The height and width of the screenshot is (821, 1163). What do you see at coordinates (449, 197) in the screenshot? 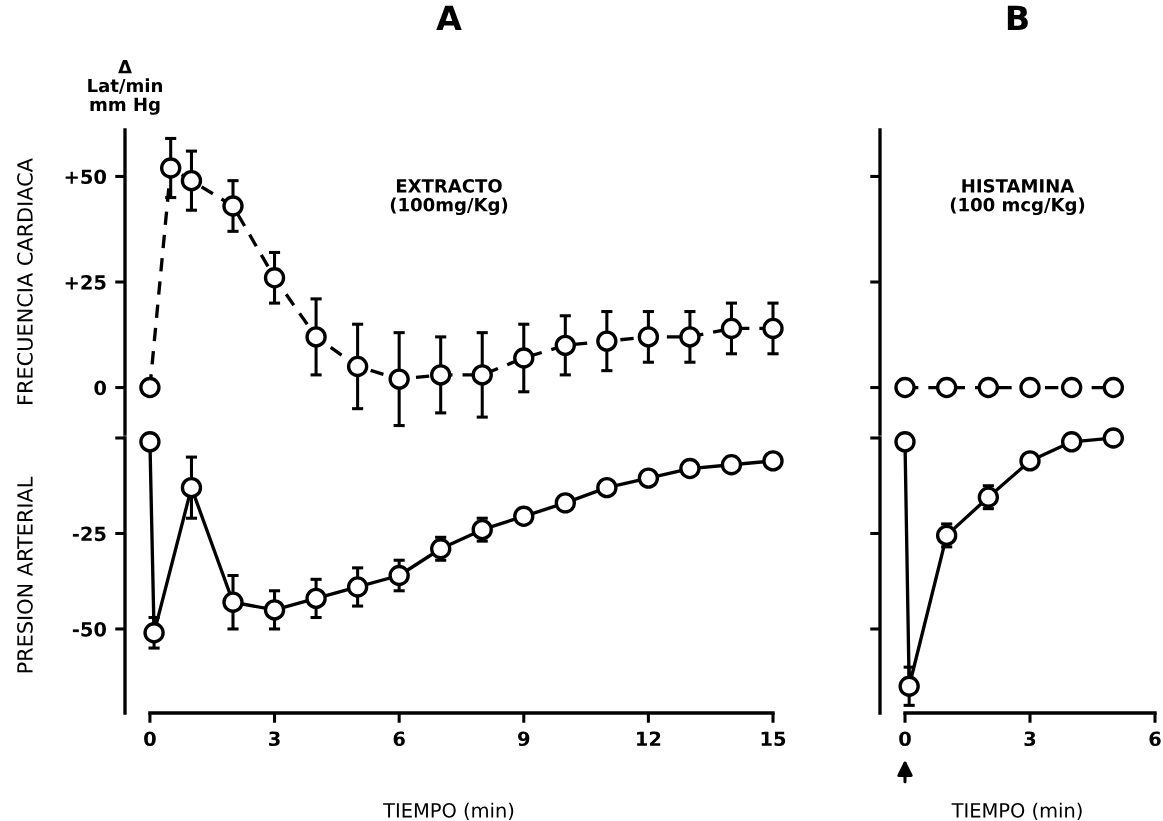
I see `annotation: EXTRACTO (100mg/Kg)` at bounding box center [449, 197].